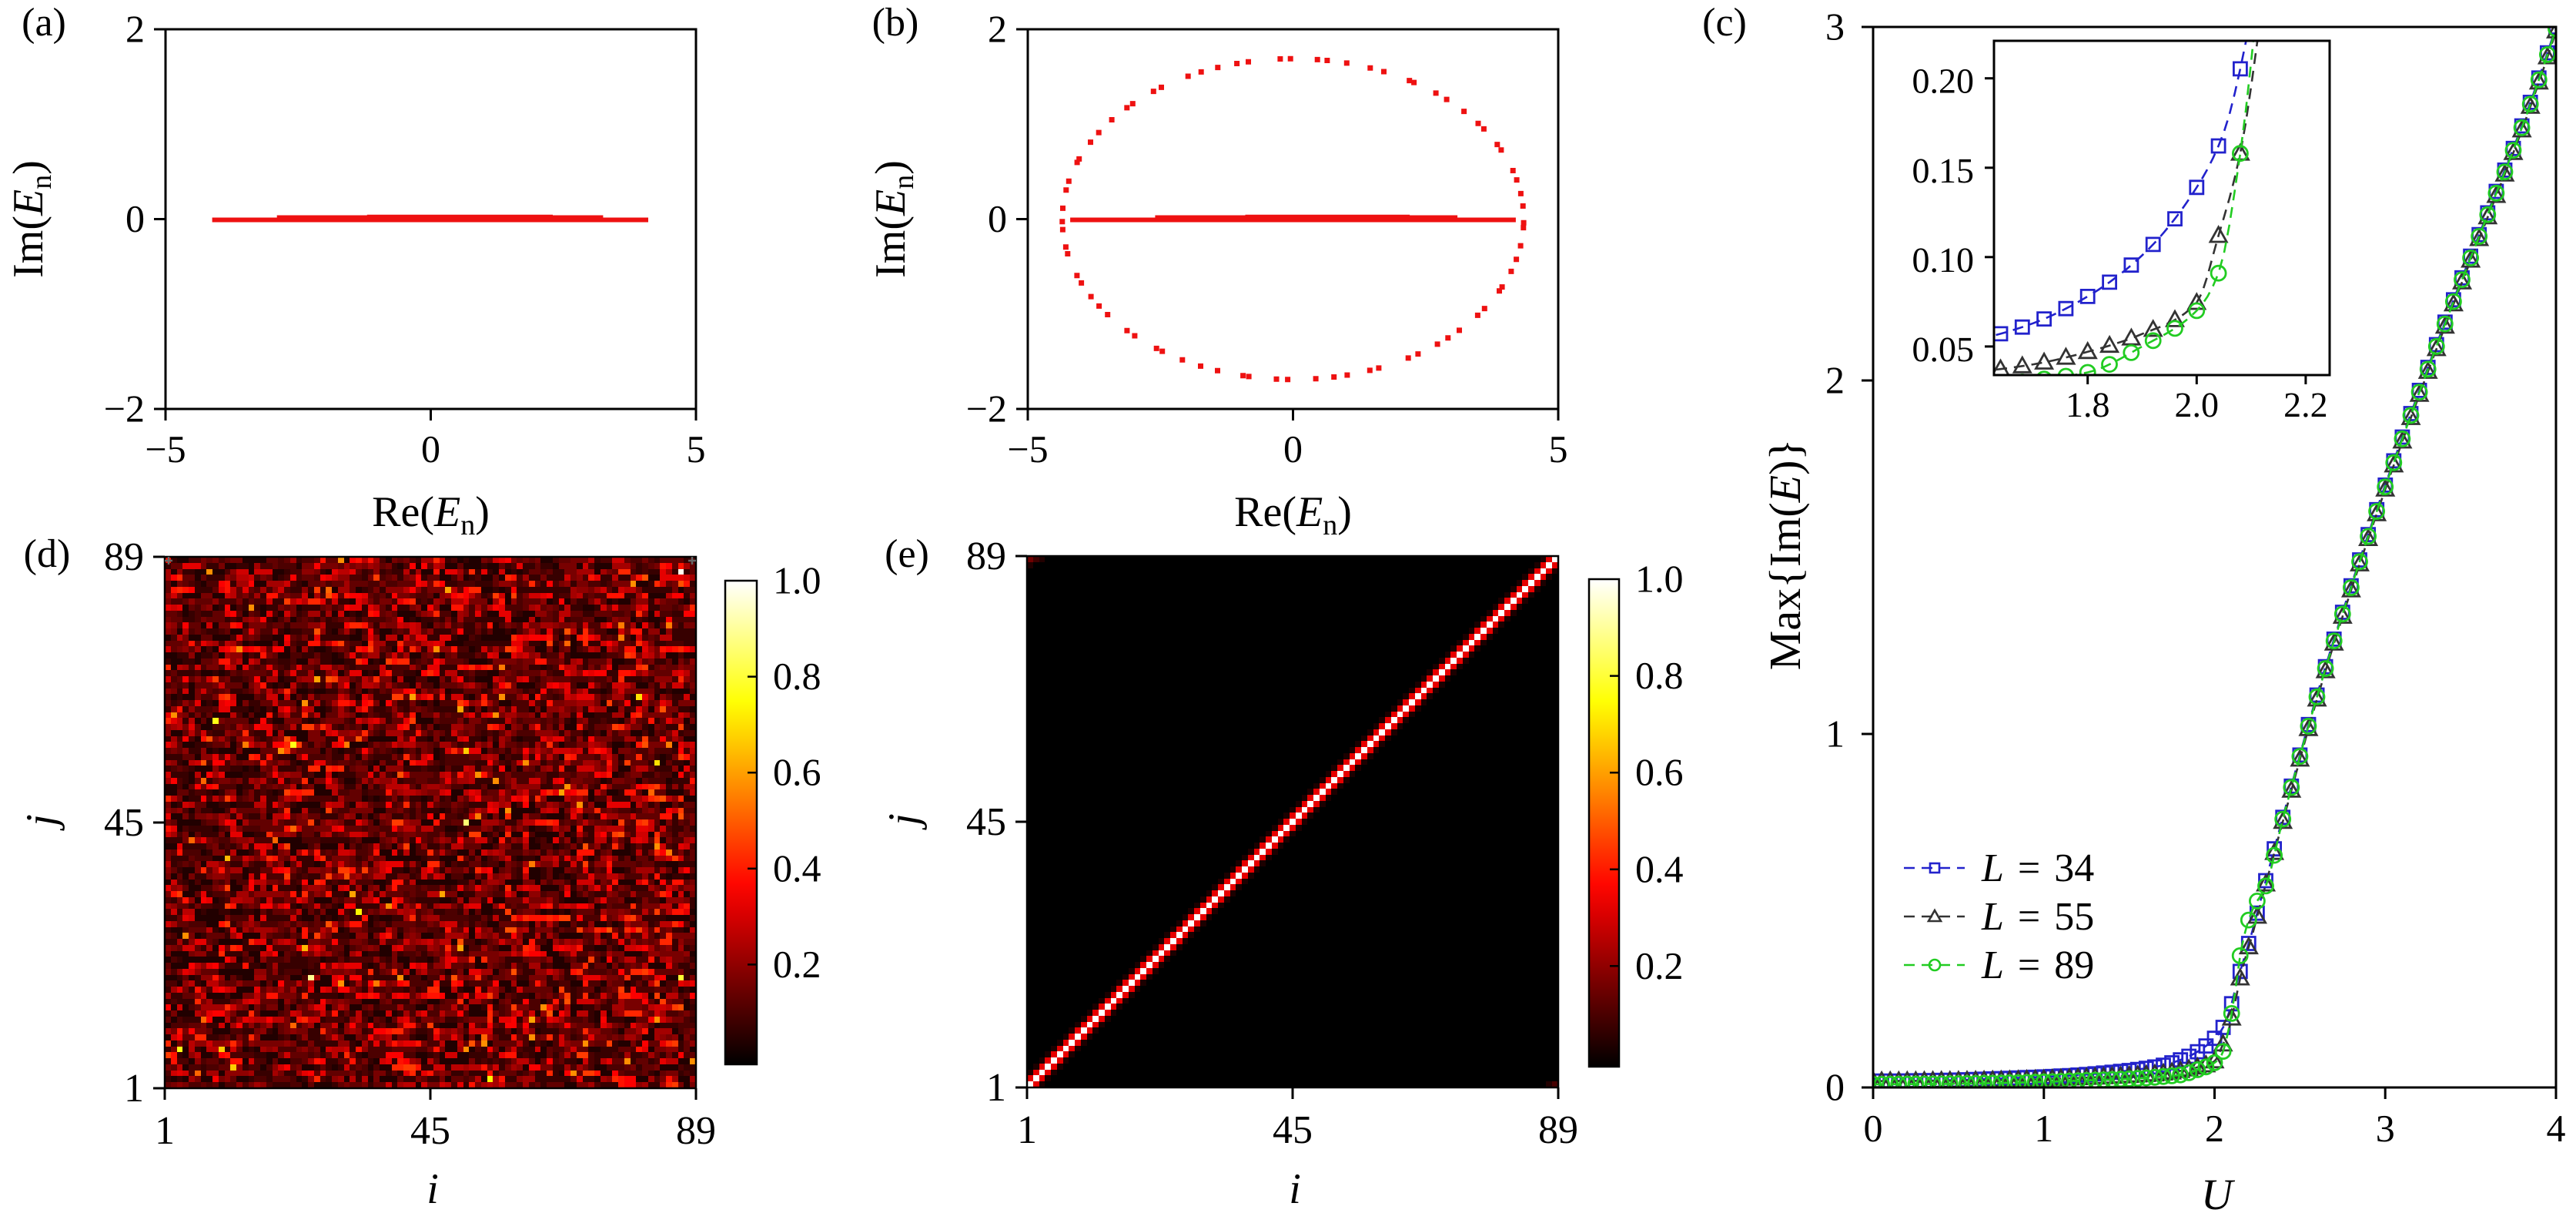 The image size is (2576, 1213). Describe the element at coordinates (2197, 404) in the screenshot. I see `svg-text: 2.0` at that location.